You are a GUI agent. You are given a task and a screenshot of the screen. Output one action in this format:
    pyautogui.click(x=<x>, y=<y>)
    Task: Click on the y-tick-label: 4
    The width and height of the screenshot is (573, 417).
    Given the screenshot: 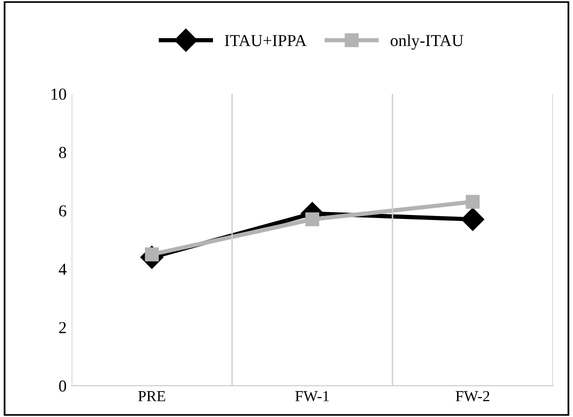 What is the action you would take?
    pyautogui.click(x=62, y=269)
    